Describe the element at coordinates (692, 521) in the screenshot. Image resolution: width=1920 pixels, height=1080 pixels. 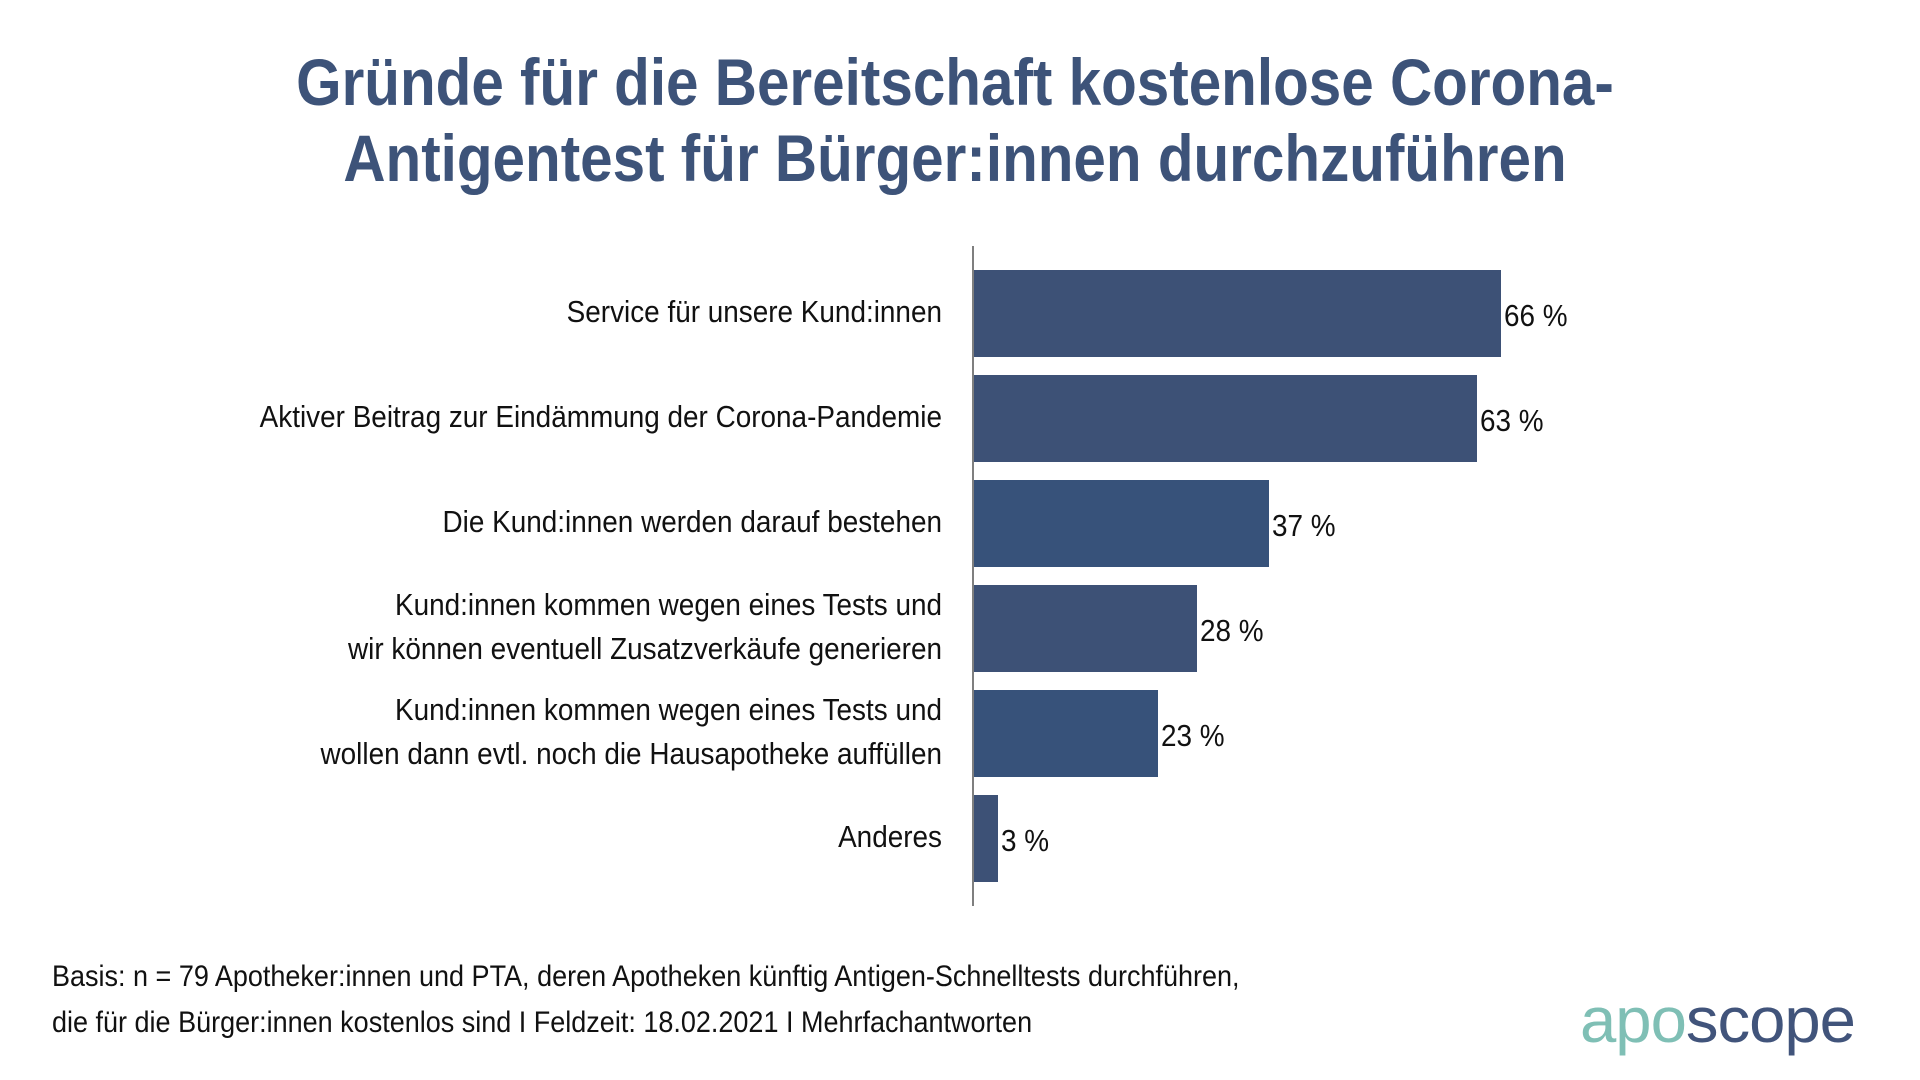
I see `category-label-line: Die Kund:innen werden darauf bestehen` at that location.